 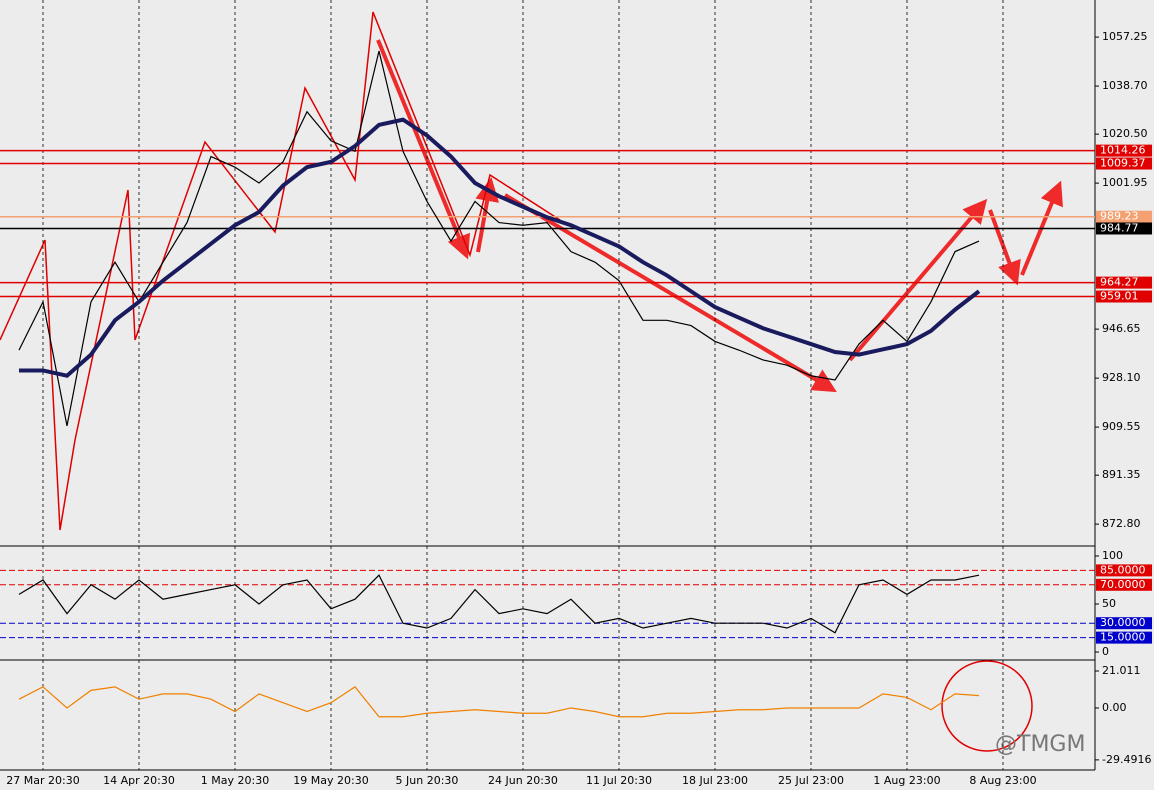 I want to click on x-tick-label: 5 Jun 20:30, so click(x=427, y=780).